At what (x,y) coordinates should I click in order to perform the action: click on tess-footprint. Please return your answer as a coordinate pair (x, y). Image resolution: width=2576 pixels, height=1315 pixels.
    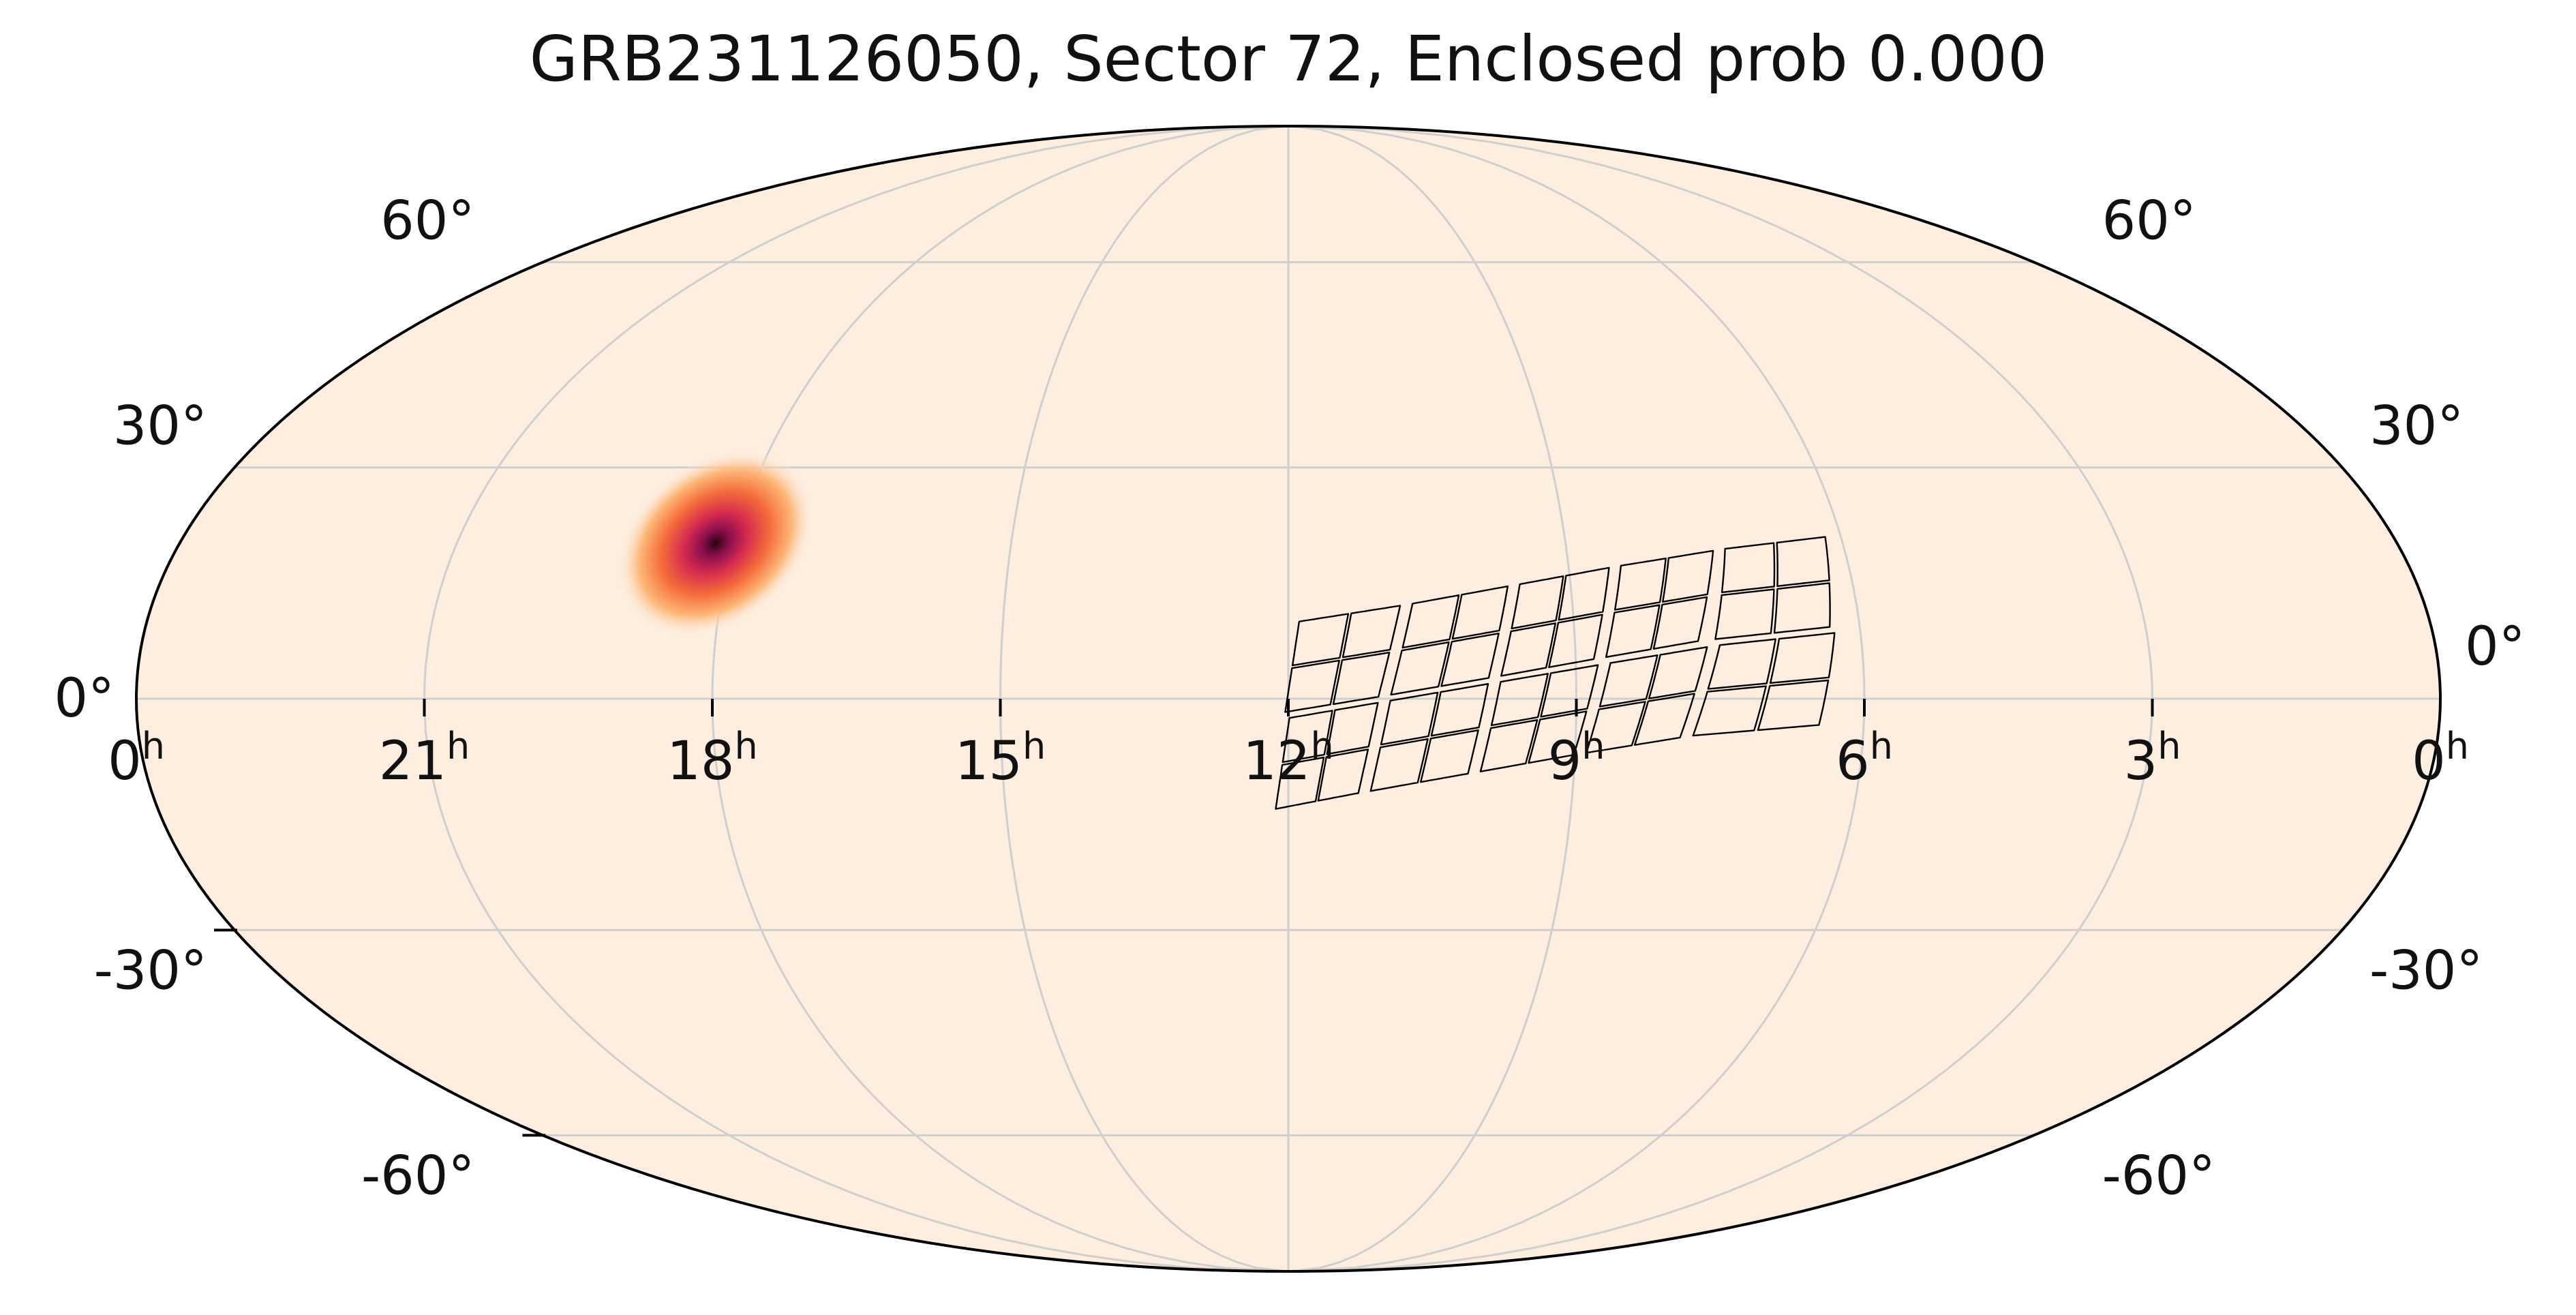
    Looking at the image, I should click on (1555, 673).